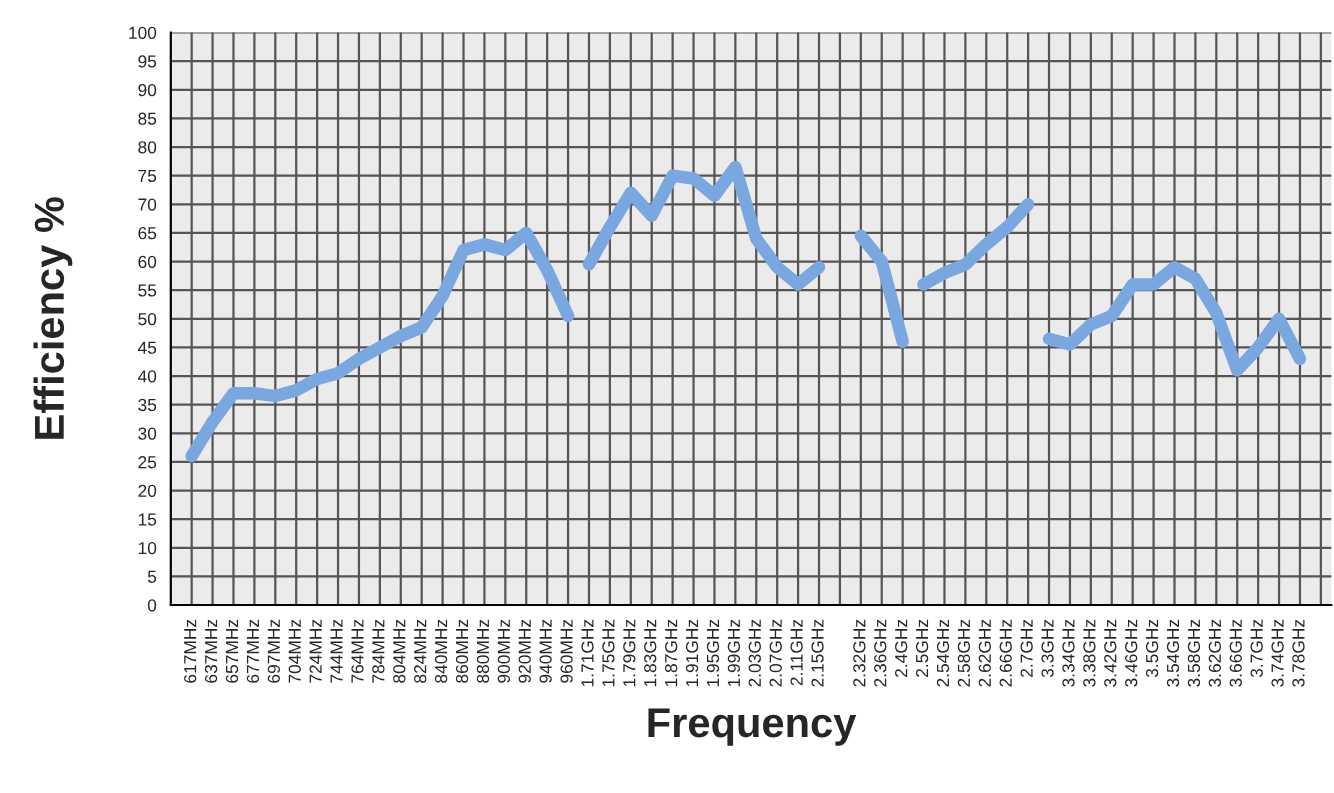 Image resolution: width=1334 pixels, height=793 pixels. What do you see at coordinates (147, 319) in the screenshot?
I see `y-tick-label: 50` at bounding box center [147, 319].